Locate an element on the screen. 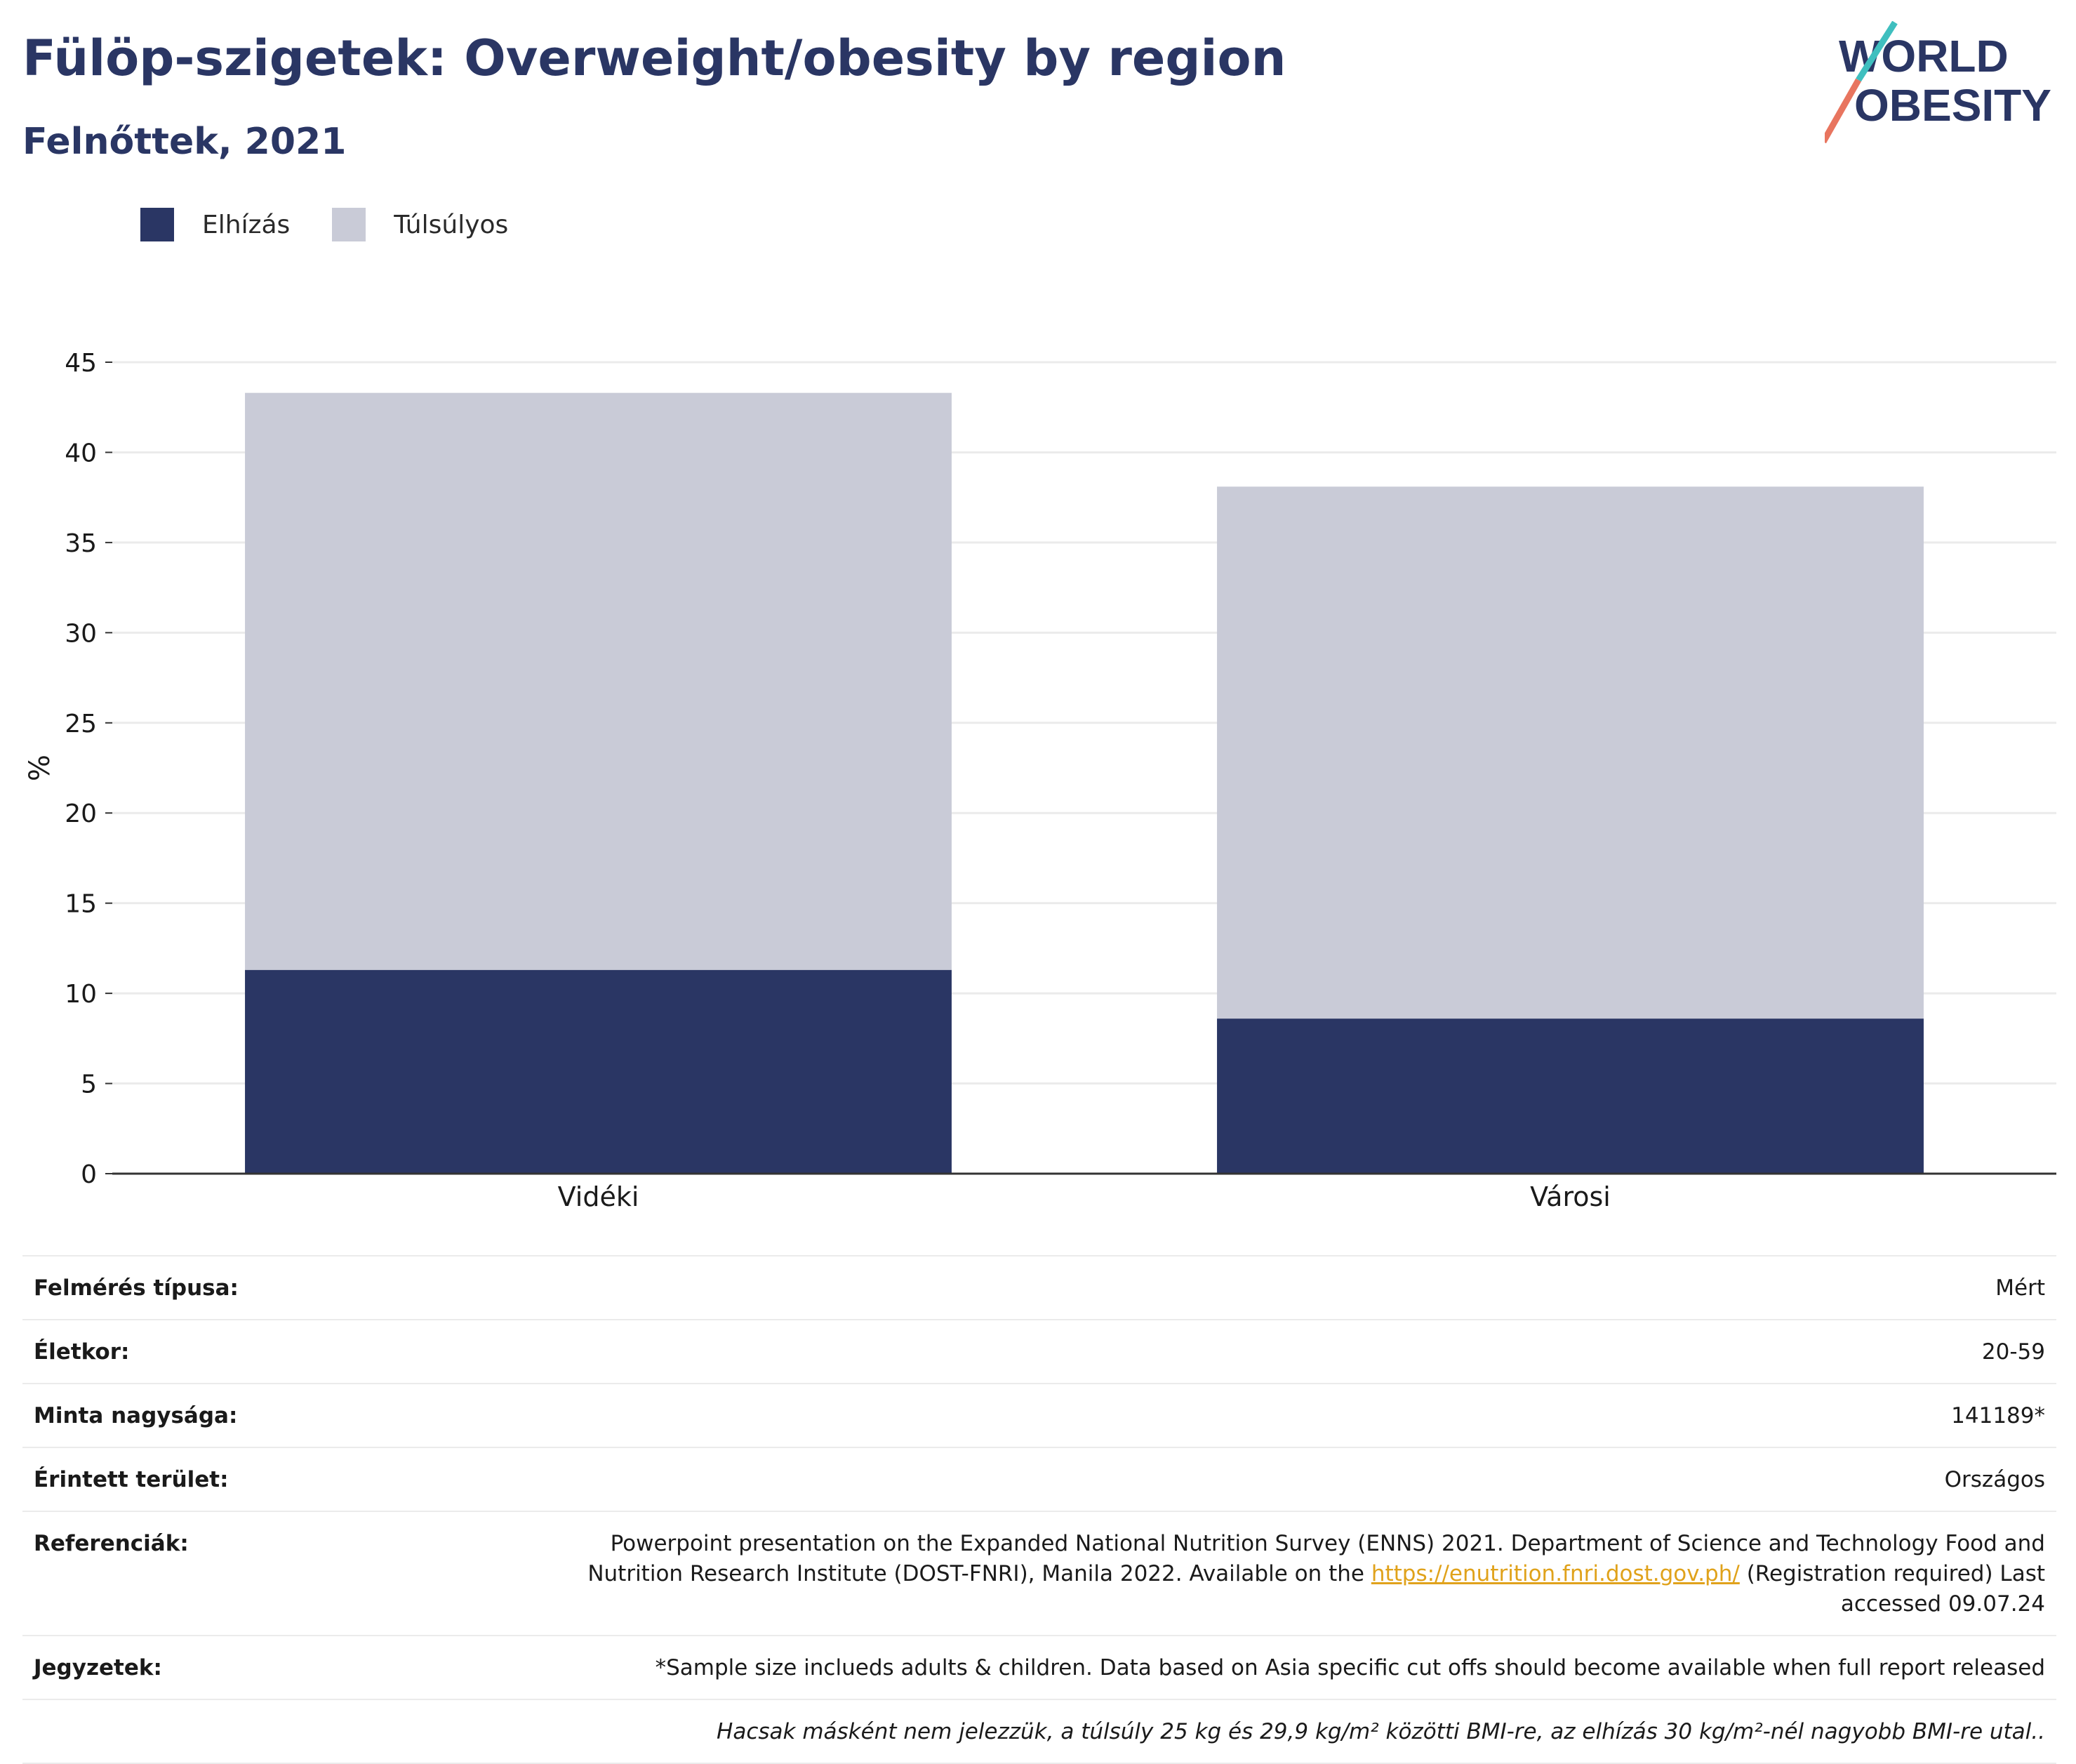 The width and height of the screenshot is (2076, 1764). logo-line-1: WORLD is located at coordinates (1924, 56).